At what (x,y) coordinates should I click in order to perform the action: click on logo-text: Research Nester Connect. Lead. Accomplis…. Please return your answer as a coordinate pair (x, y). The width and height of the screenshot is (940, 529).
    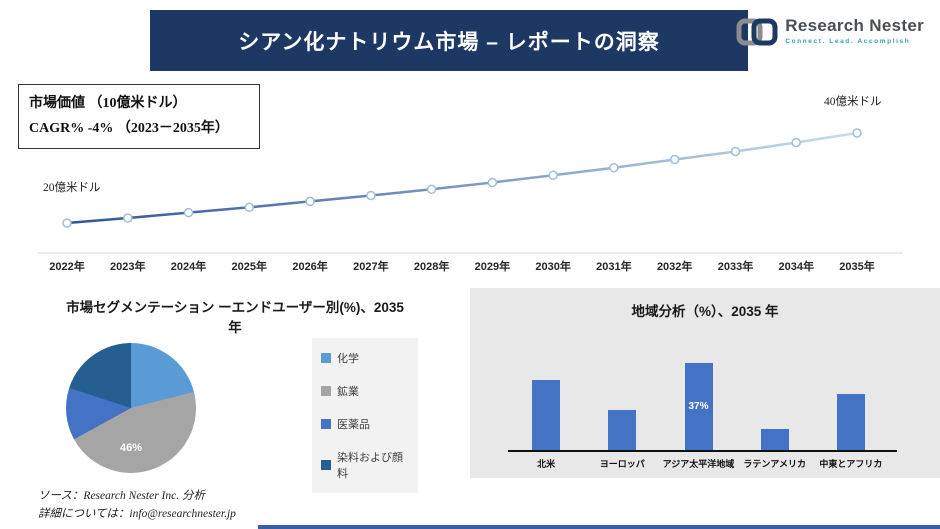
    Looking at the image, I should click on (854, 30).